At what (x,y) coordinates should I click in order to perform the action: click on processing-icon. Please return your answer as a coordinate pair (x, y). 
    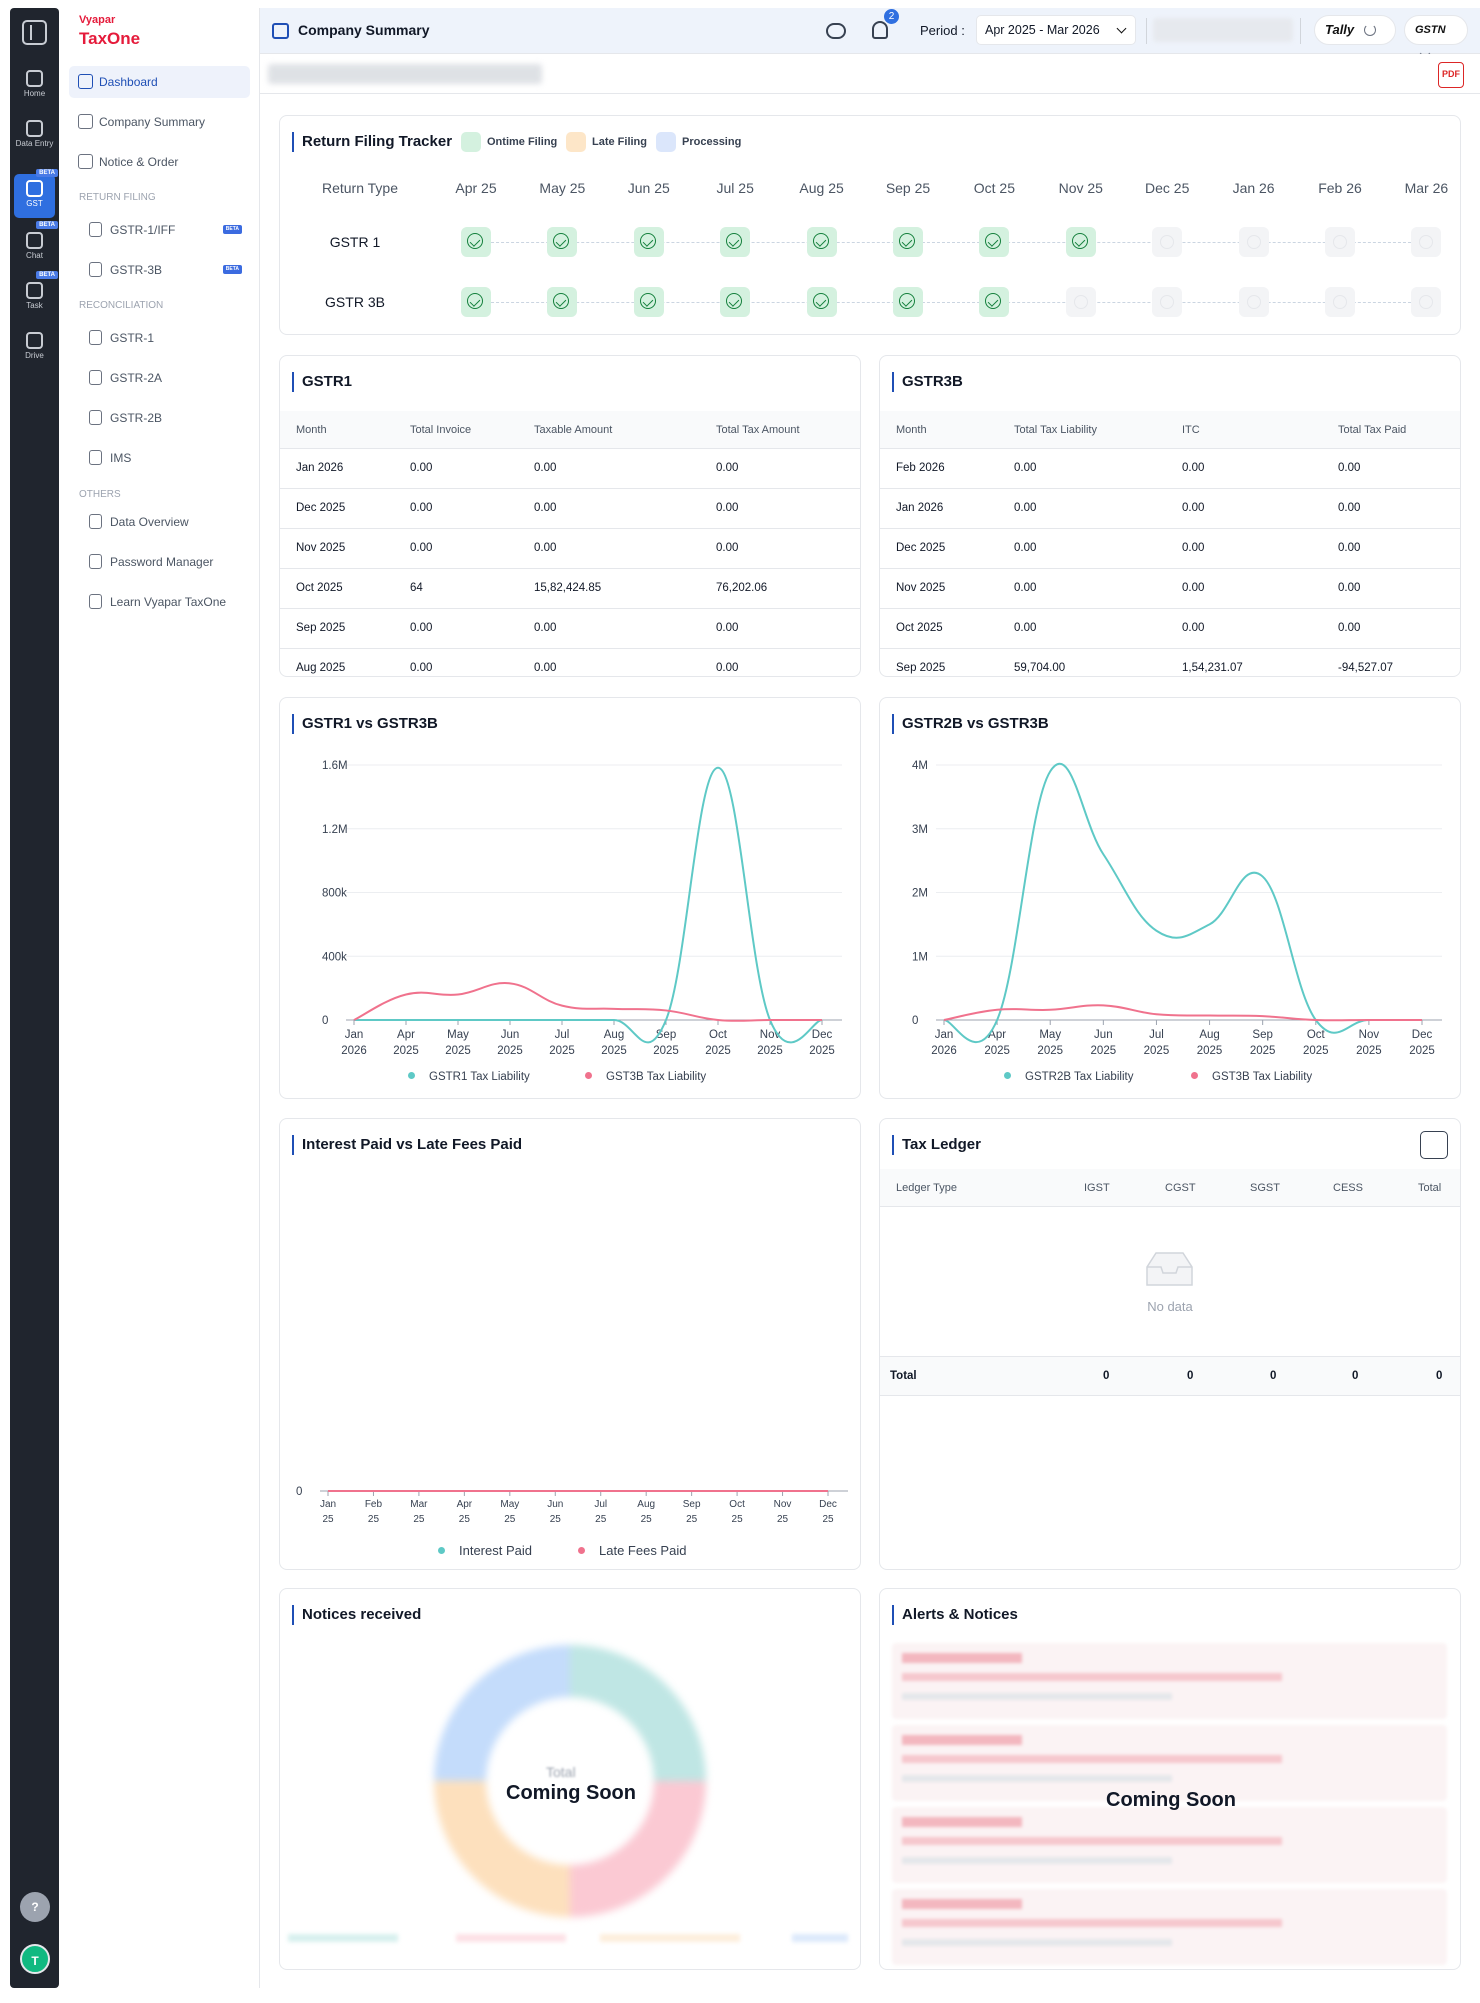
    Looking at the image, I should click on (666, 142).